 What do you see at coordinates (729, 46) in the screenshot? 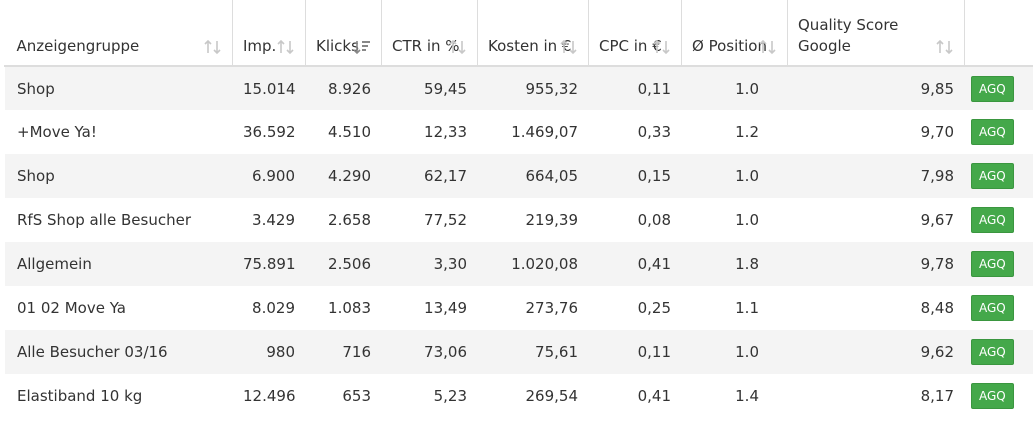
I see `column-header-label: Ø Position` at bounding box center [729, 46].